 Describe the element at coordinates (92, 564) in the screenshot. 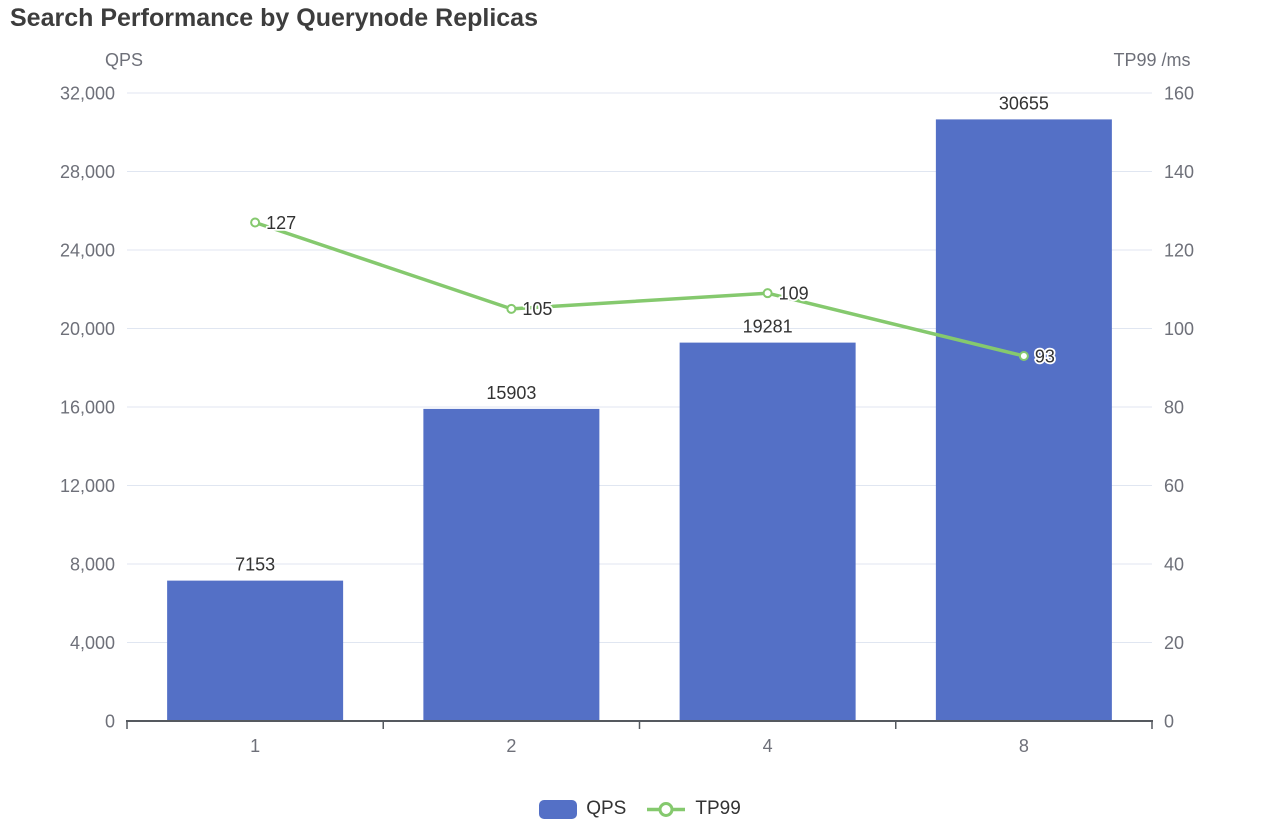

I see `left-axis-tick-label: 8,000` at that location.